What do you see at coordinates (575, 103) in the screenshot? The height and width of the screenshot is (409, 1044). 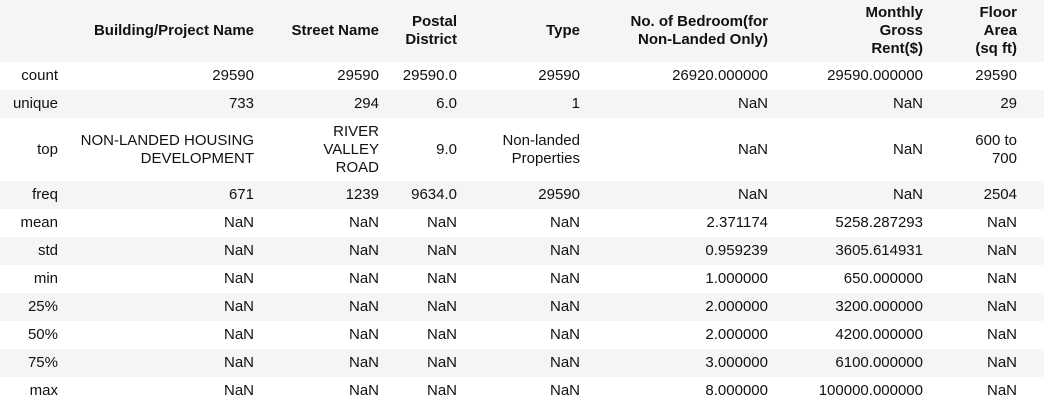 I see `cell-type: 1` at bounding box center [575, 103].